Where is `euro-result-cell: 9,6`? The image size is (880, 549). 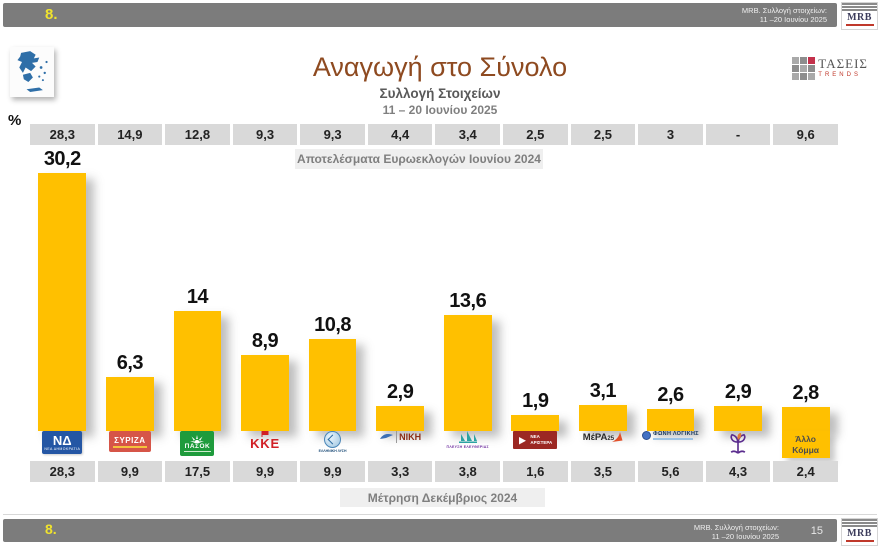
euro-result-cell: 9,6 is located at coordinates (805, 134).